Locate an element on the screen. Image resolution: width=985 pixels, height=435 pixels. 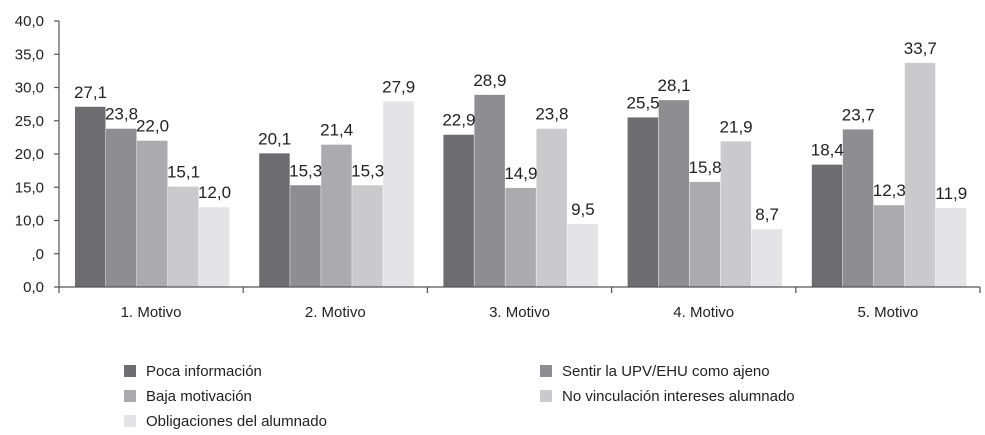
data-label-5-3: 9,5 is located at coordinates (583, 209).